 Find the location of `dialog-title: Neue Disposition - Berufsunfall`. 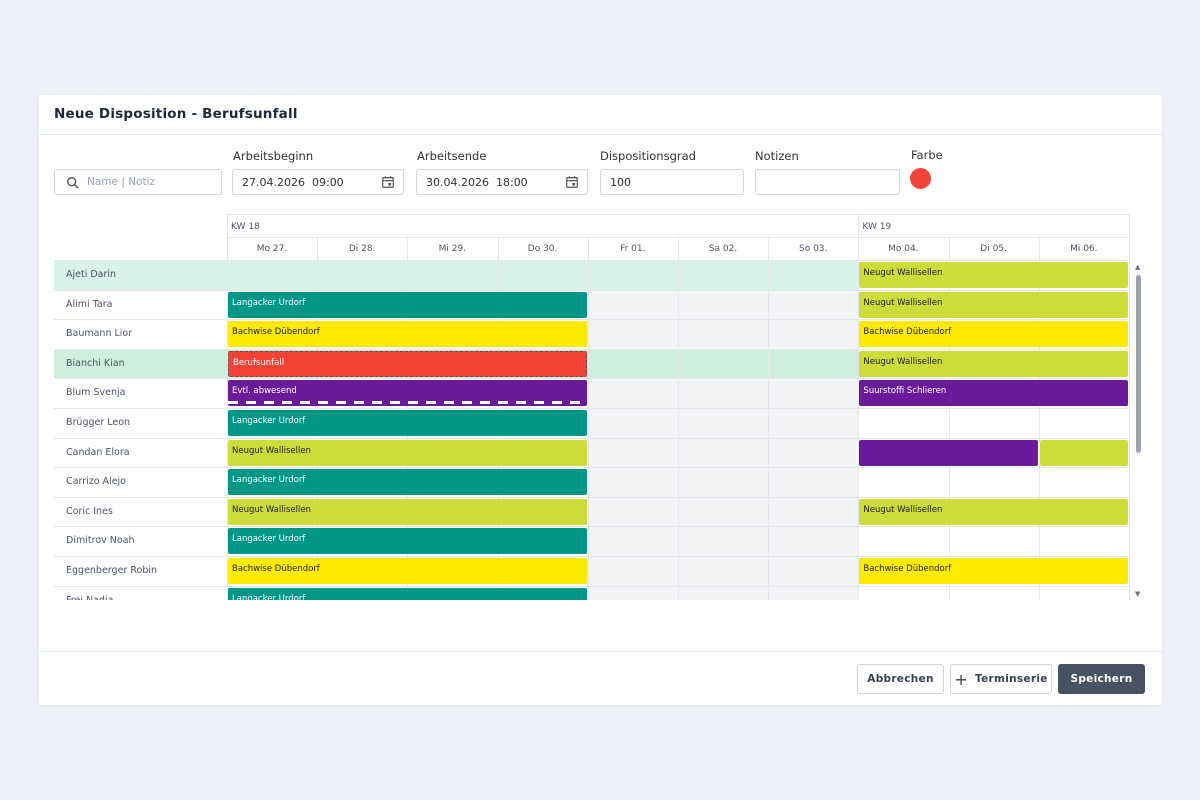

dialog-title: Neue Disposition - Berufsunfall is located at coordinates (176, 114).